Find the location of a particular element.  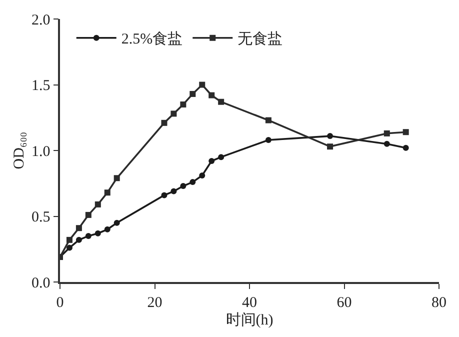

y-tick-label: 0.5 is located at coordinates (41, 218).